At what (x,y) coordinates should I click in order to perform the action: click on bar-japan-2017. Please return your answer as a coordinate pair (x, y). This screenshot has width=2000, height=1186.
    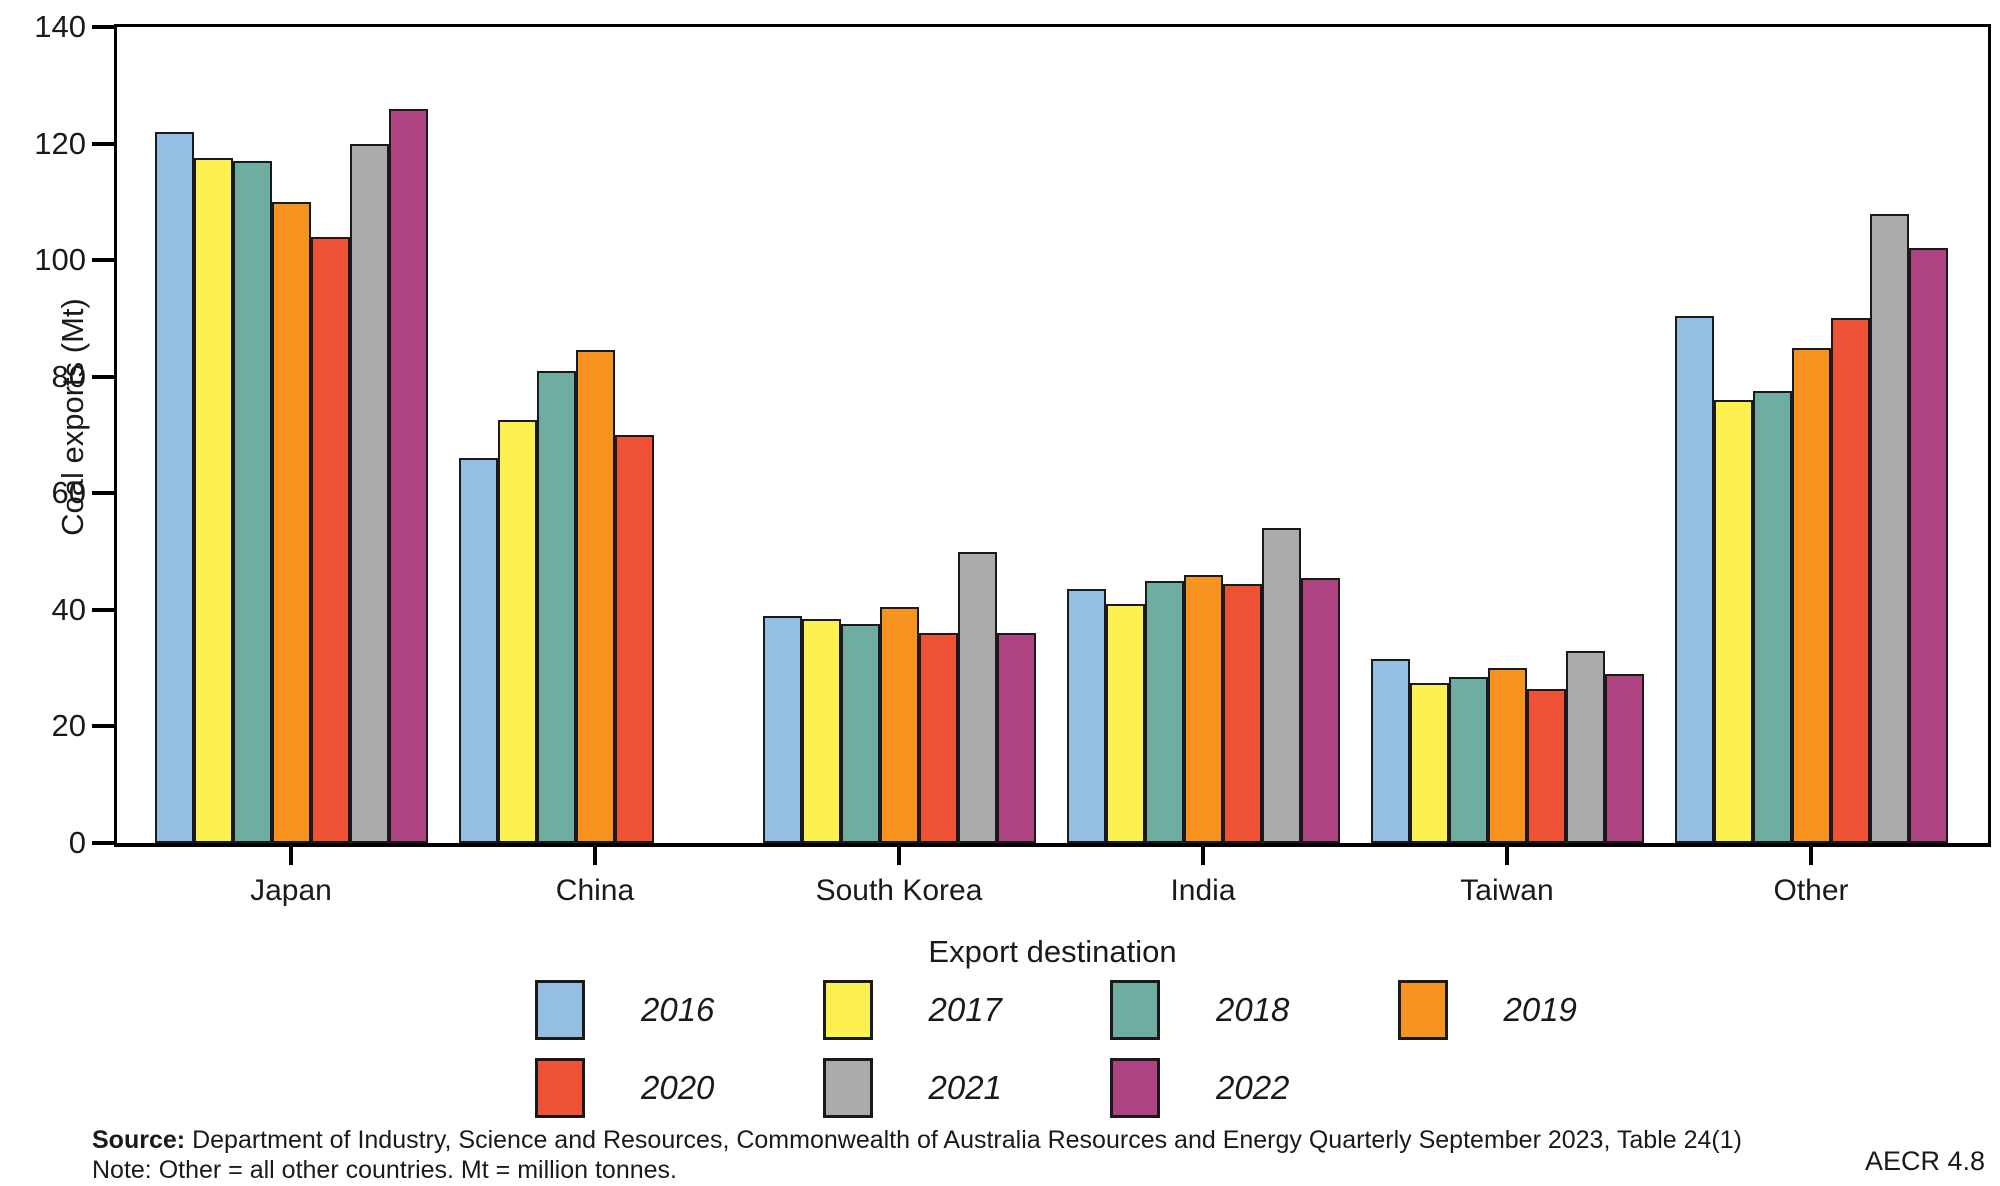
    Looking at the image, I should click on (213, 500).